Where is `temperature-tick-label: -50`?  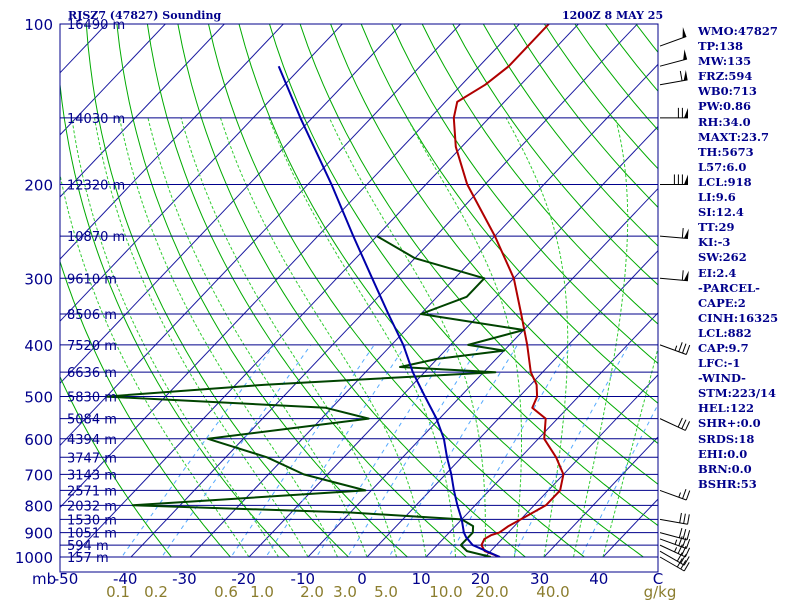 temperature-tick-label: -50 is located at coordinates (66, 579).